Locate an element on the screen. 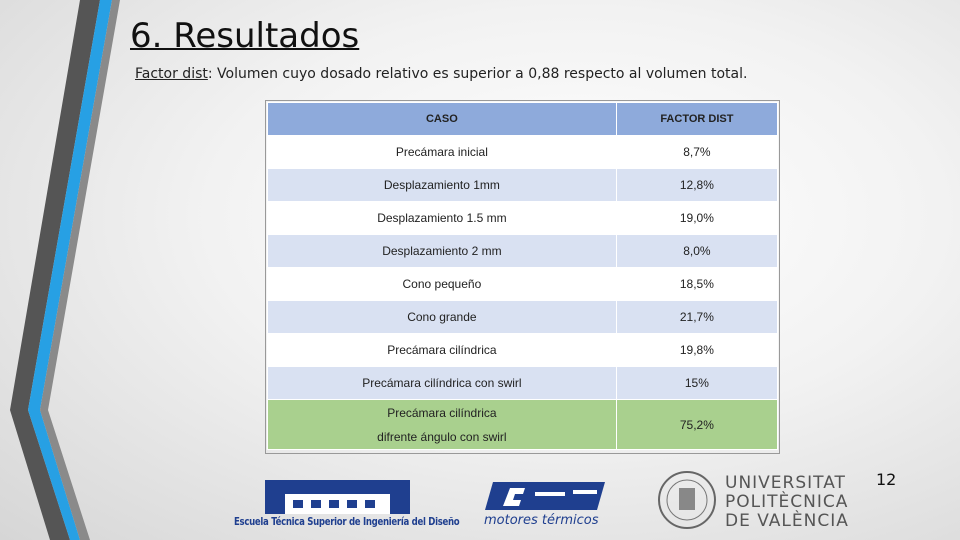 The width and height of the screenshot is (960, 540). case-cell: Cono pequeño is located at coordinates (442, 284).